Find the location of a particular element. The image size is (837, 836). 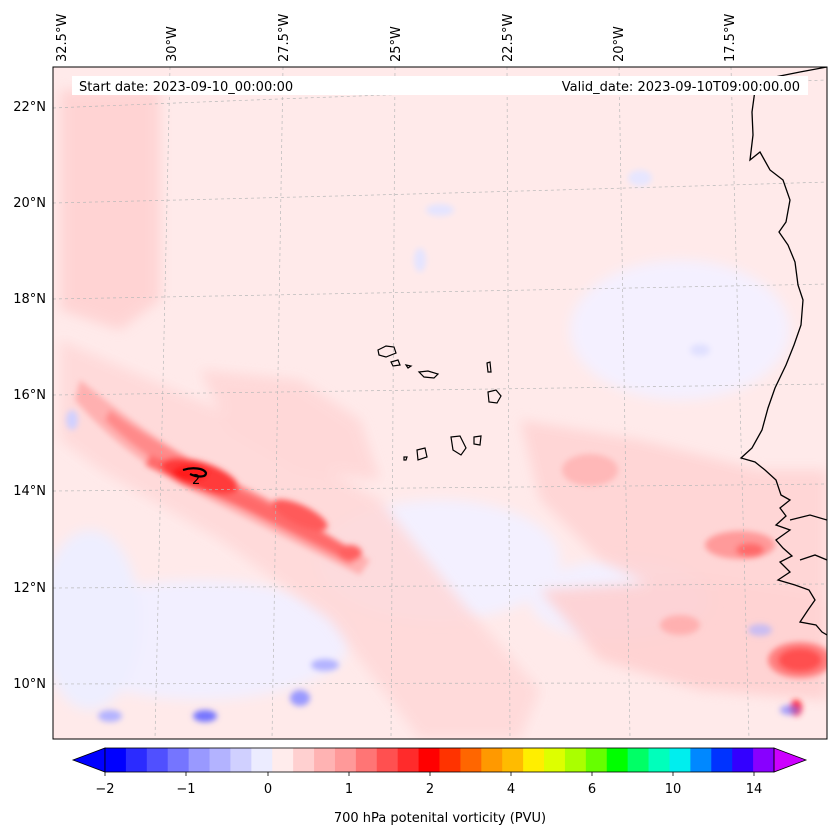

contour-label: 2 is located at coordinates (196, 480).